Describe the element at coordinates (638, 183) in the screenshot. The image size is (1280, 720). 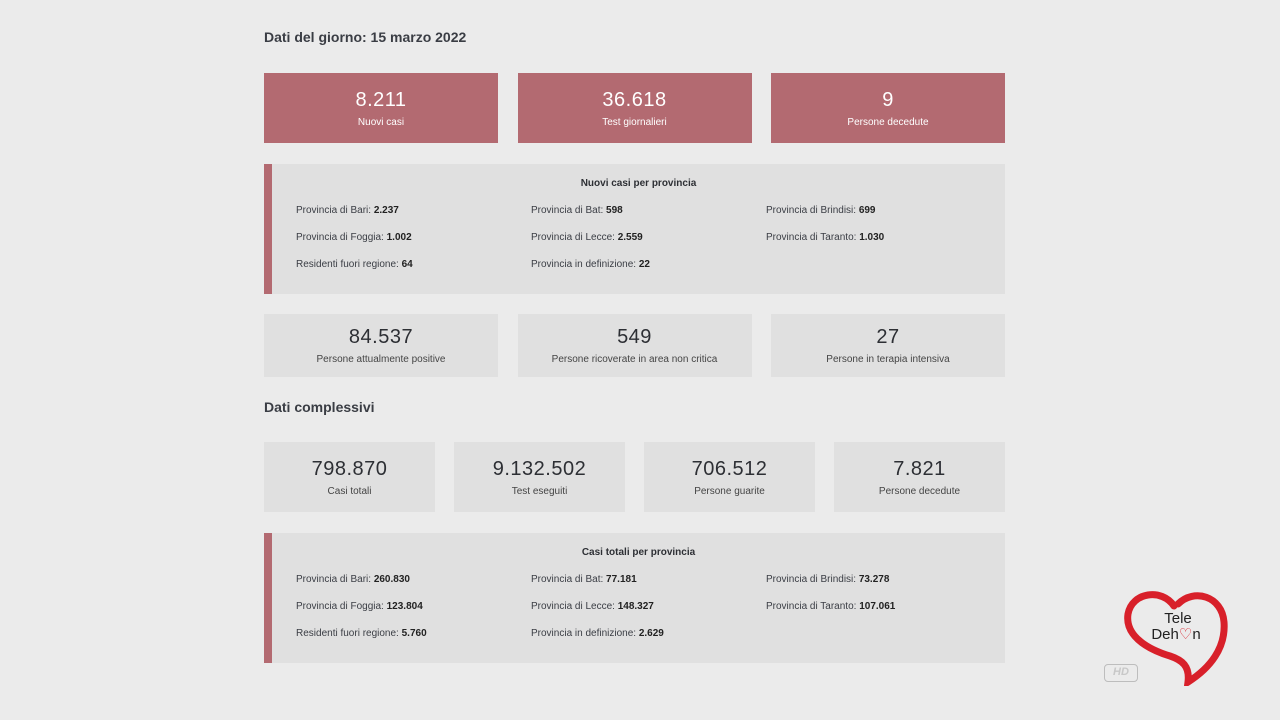
I see `panel-title: Nuovi casi per provincia` at that location.